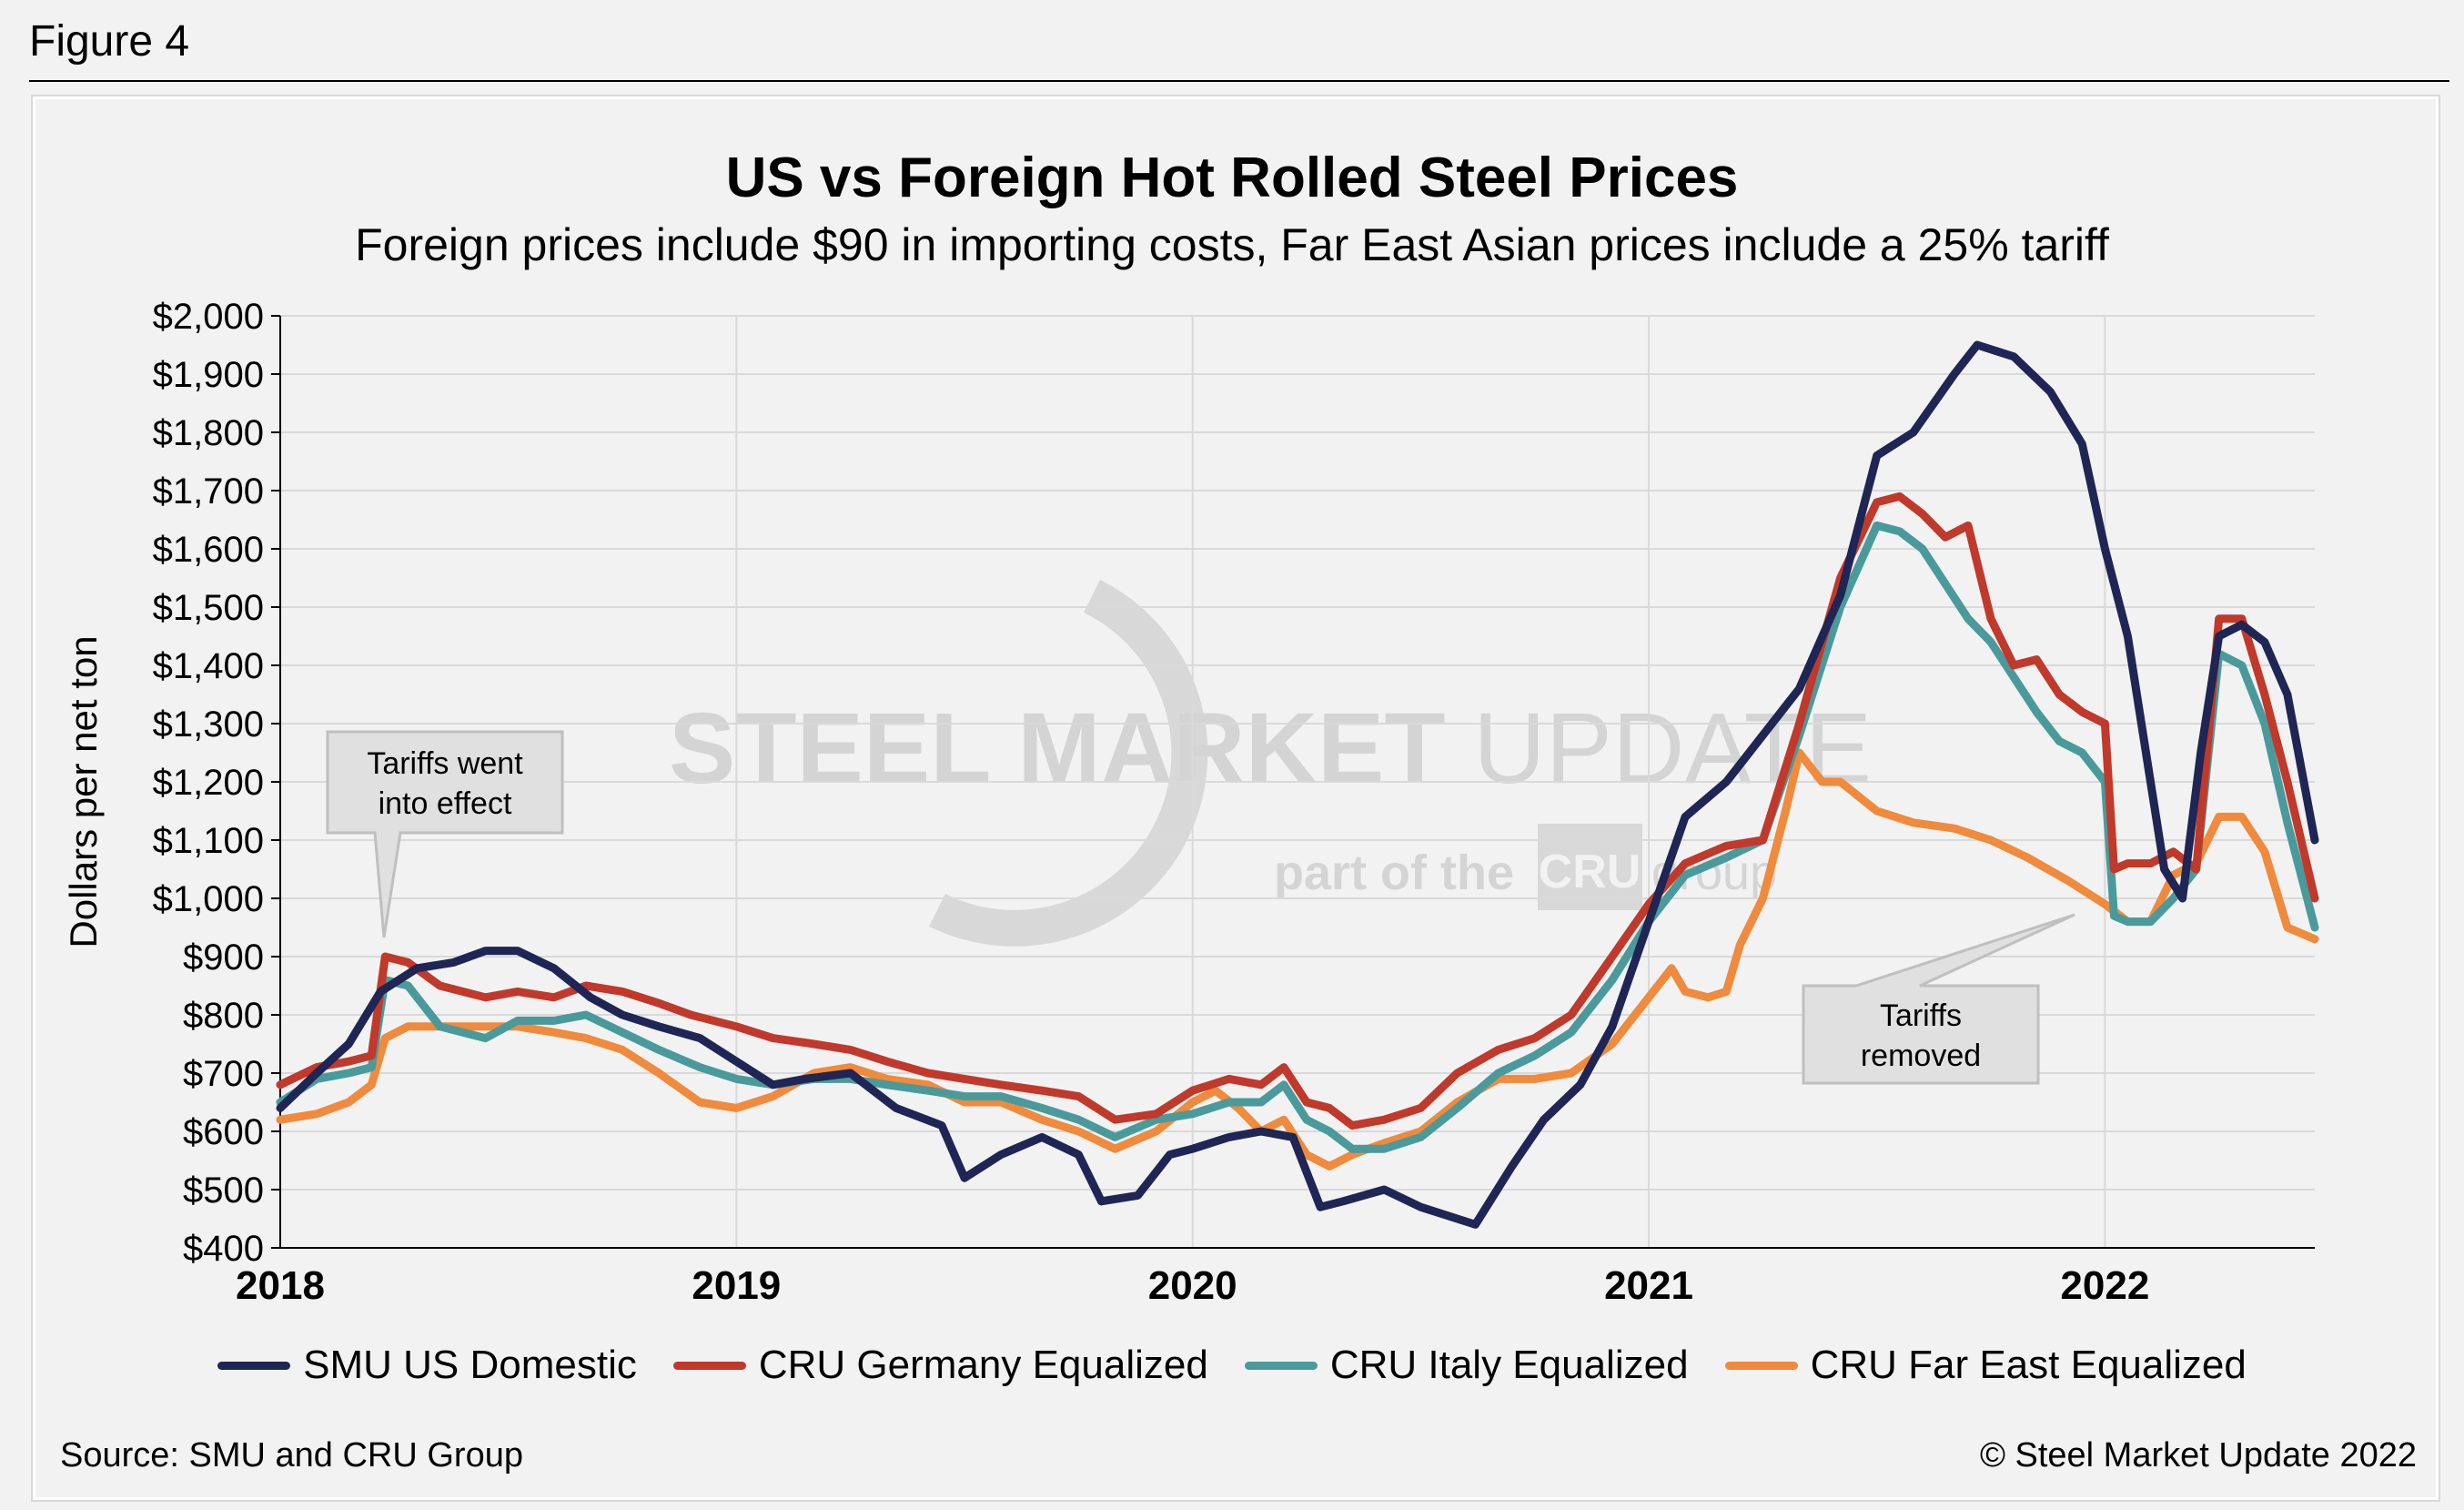 This screenshot has height=1510, width=2464. I want to click on legend-item-smu: SMU US Domestic, so click(427, 1366).